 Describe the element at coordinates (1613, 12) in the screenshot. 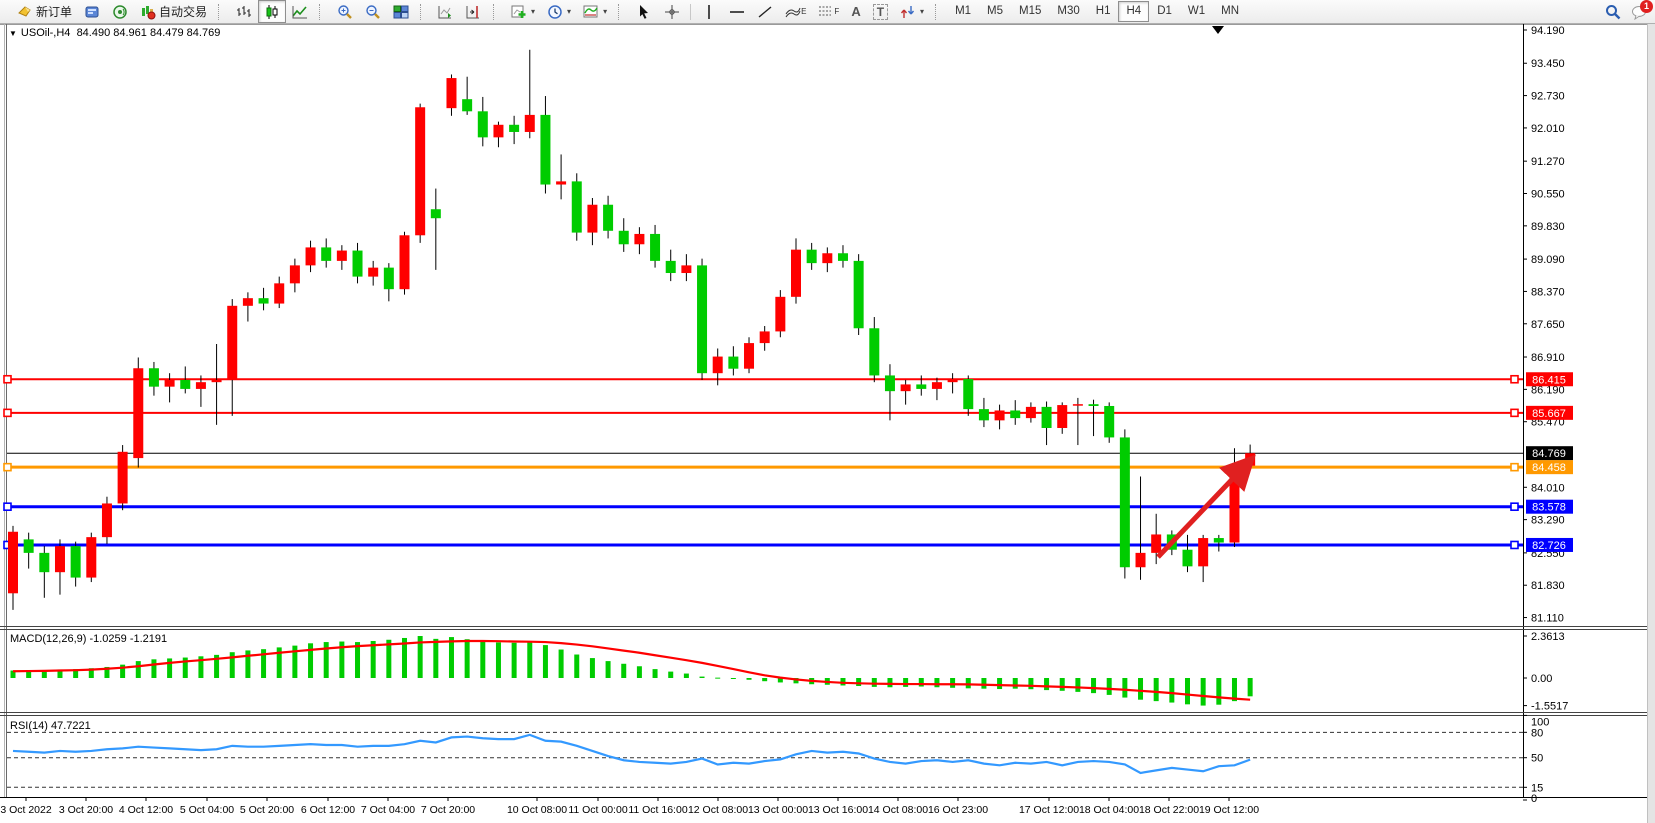

I see `search-icon` at that location.